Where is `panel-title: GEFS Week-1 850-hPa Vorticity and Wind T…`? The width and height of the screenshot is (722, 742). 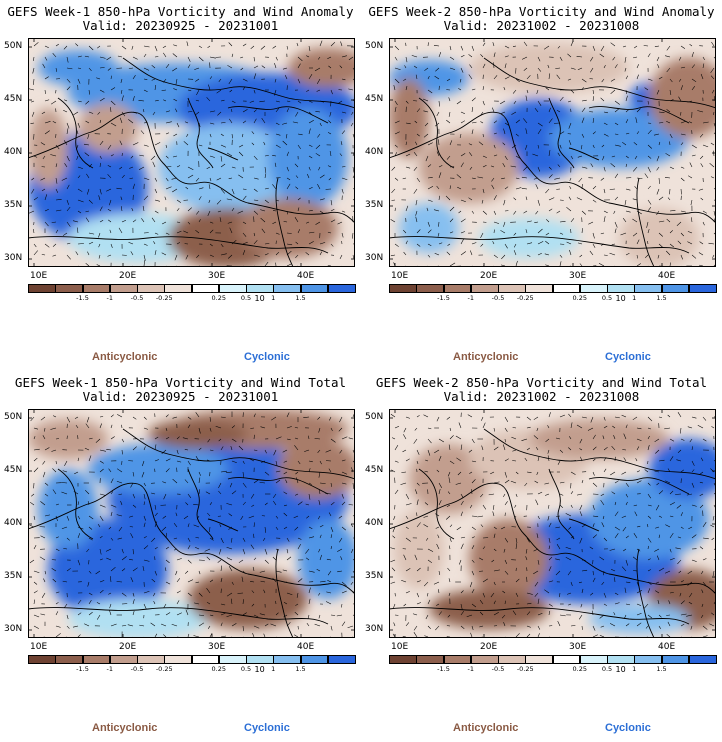
panel-title: GEFS Week-1 850-hPa Vorticity and Wind T… is located at coordinates (180, 382).